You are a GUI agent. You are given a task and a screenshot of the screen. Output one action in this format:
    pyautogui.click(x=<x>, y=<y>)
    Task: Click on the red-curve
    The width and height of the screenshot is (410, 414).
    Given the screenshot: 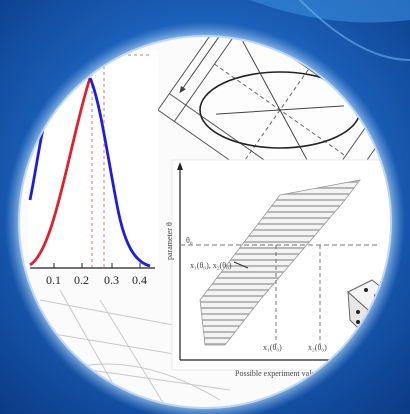 What is the action you would take?
    pyautogui.click(x=60, y=172)
    